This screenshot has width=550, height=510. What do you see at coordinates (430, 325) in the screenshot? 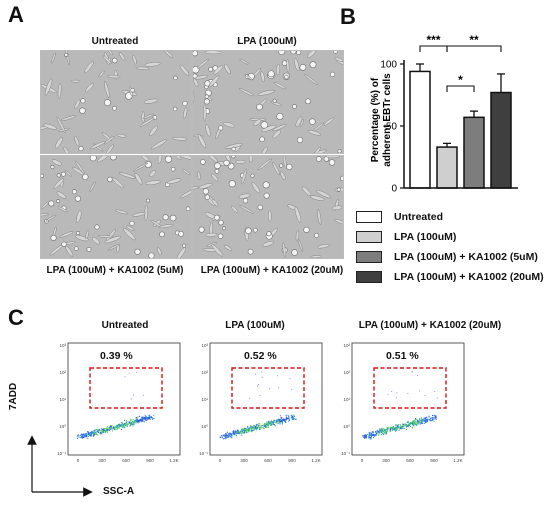
I see `flow-title-ka1002-20: LPA (100uM) + KA1002 (20uM)` at bounding box center [430, 325].